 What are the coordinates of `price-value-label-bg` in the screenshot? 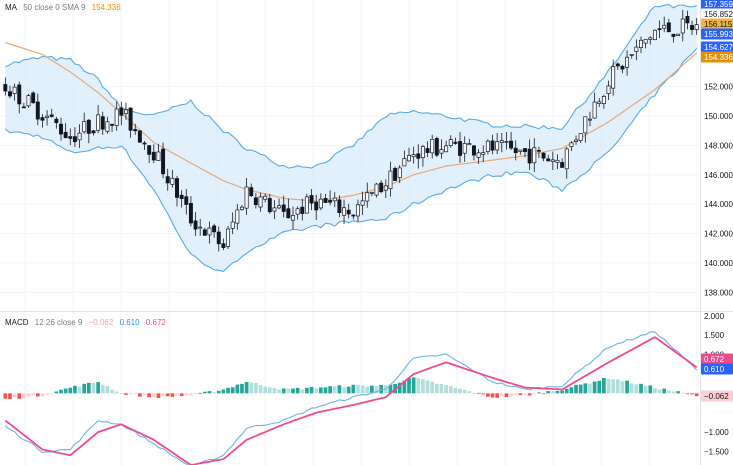 It's located at (717, 47).